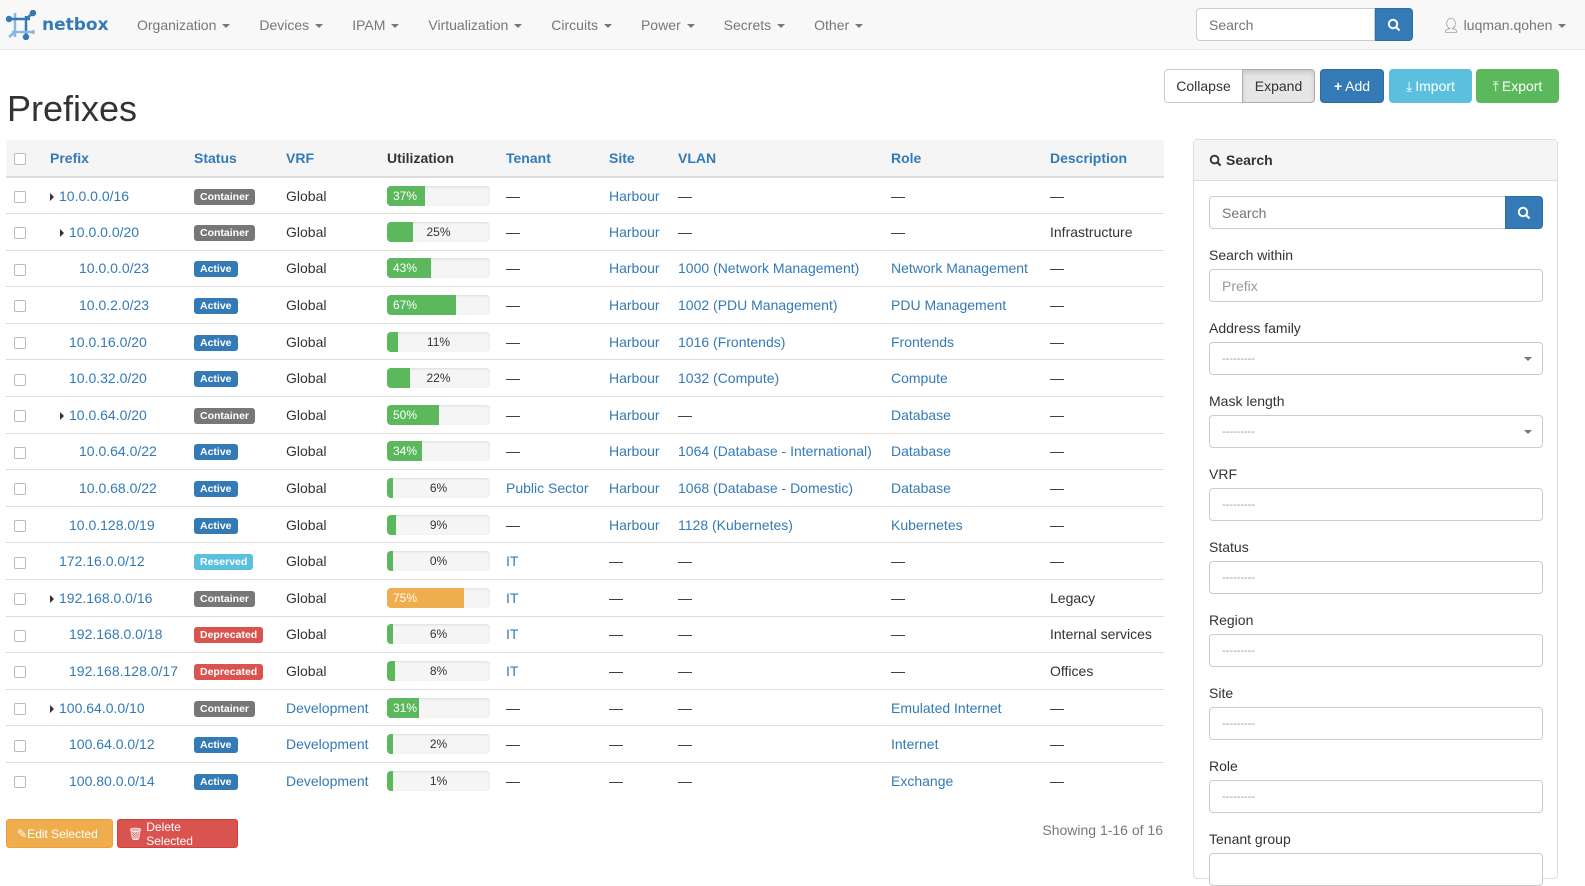 This screenshot has height=886, width=1585. I want to click on header-vrf: VRF, so click(336, 159).